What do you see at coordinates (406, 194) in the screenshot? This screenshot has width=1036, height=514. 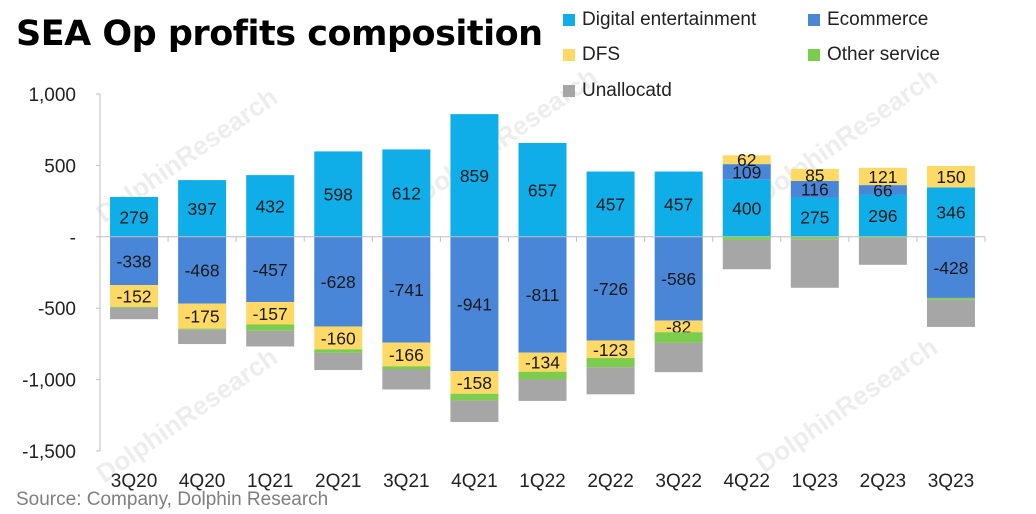 I see `data-label: 612` at bounding box center [406, 194].